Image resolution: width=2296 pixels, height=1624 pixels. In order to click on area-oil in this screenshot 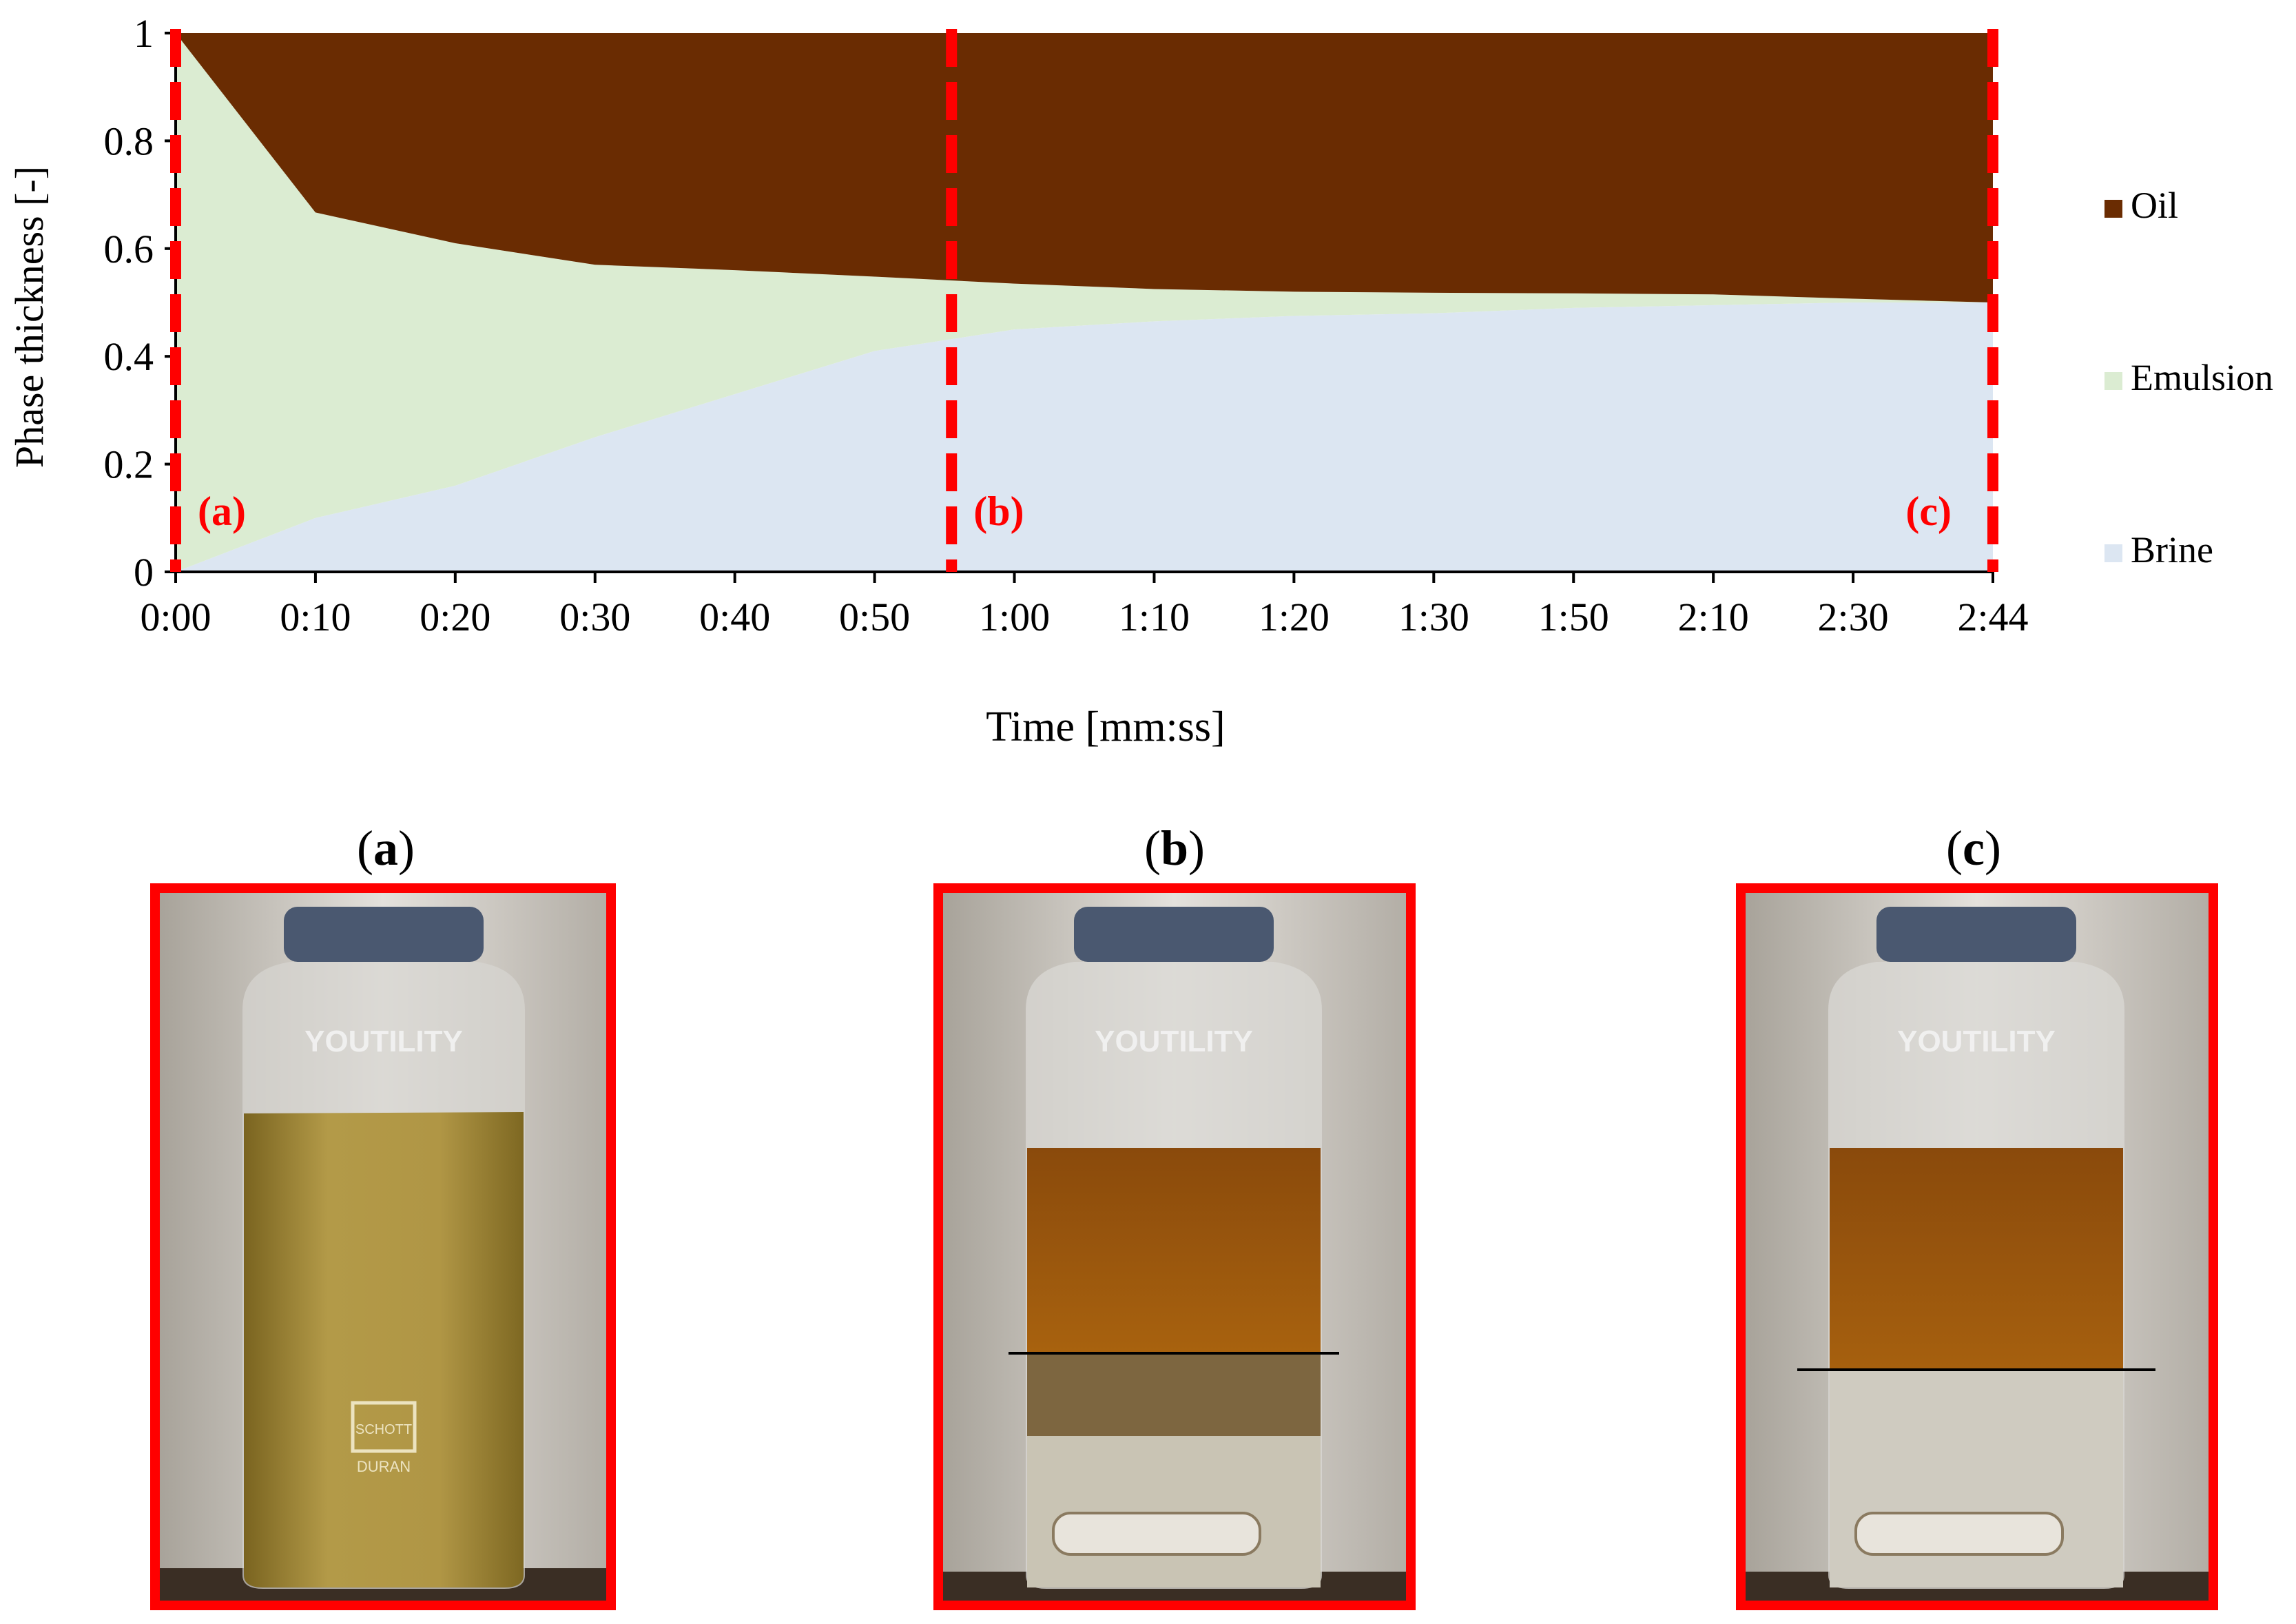, I will do `click(1084, 167)`.